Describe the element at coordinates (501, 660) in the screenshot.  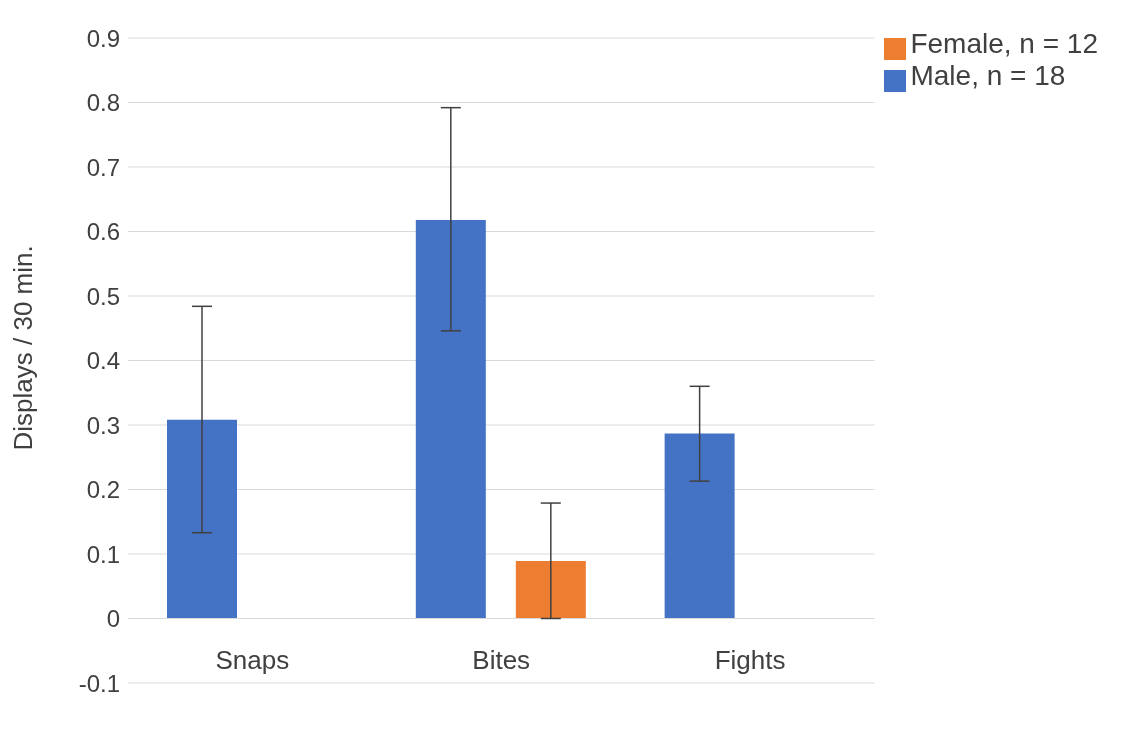
I see `x-tick-label: Bites` at that location.